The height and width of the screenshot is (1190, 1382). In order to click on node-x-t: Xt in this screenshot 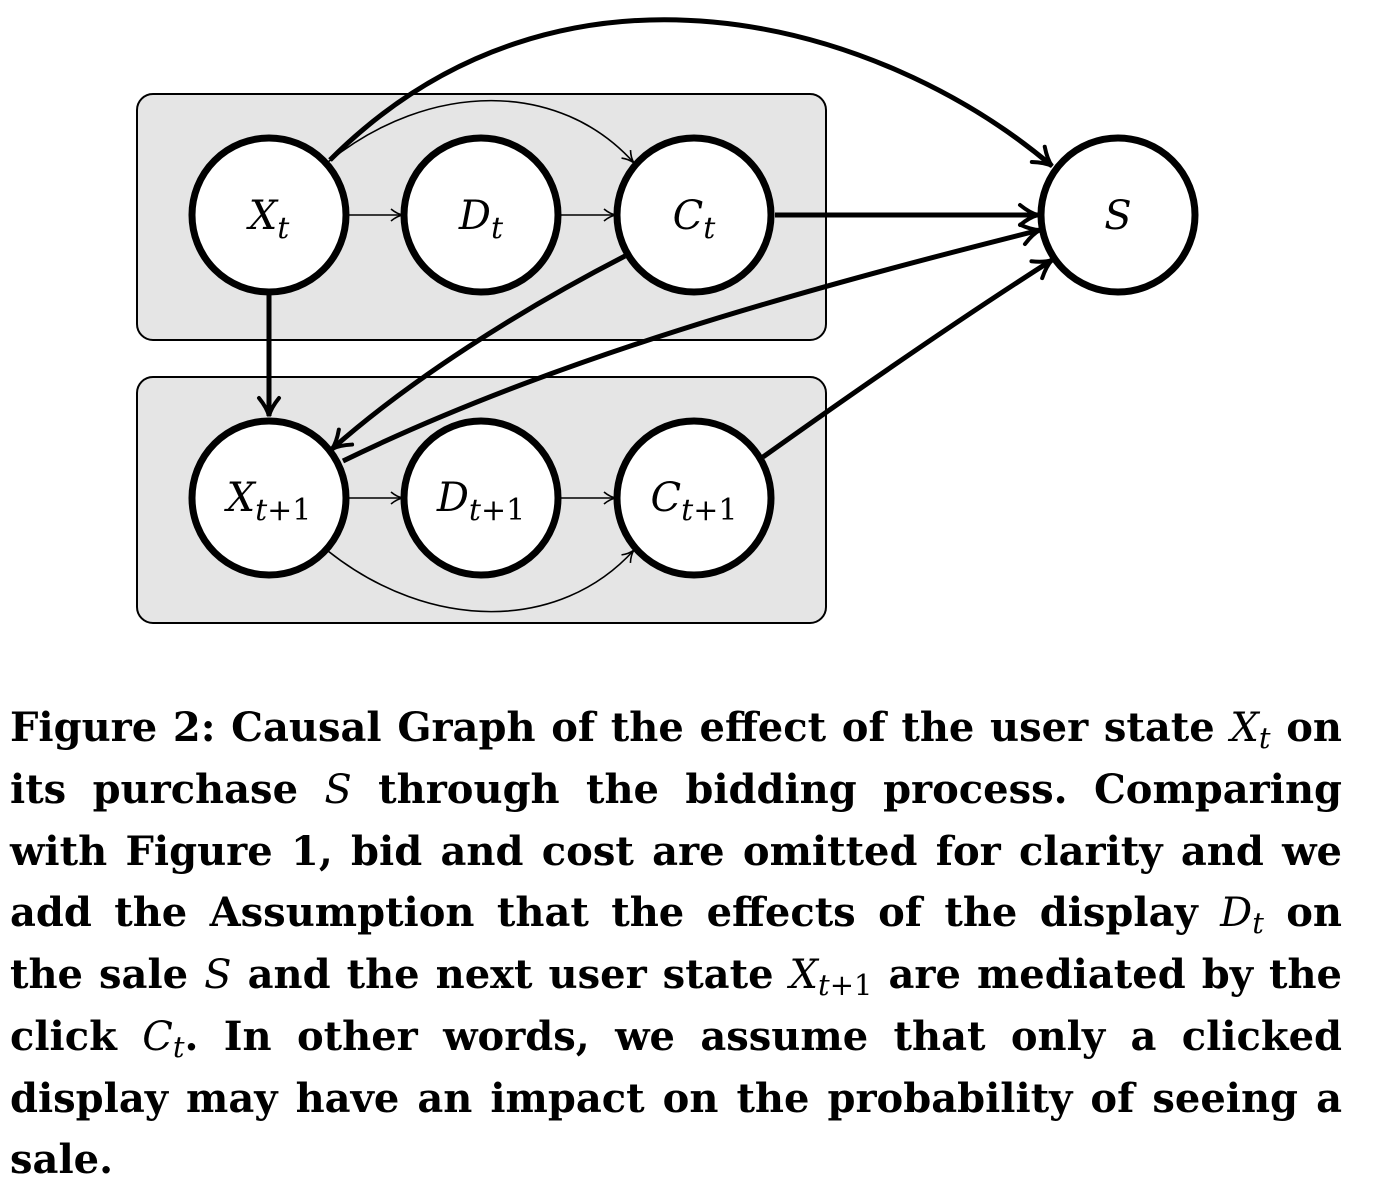, I will do `click(269, 215)`.